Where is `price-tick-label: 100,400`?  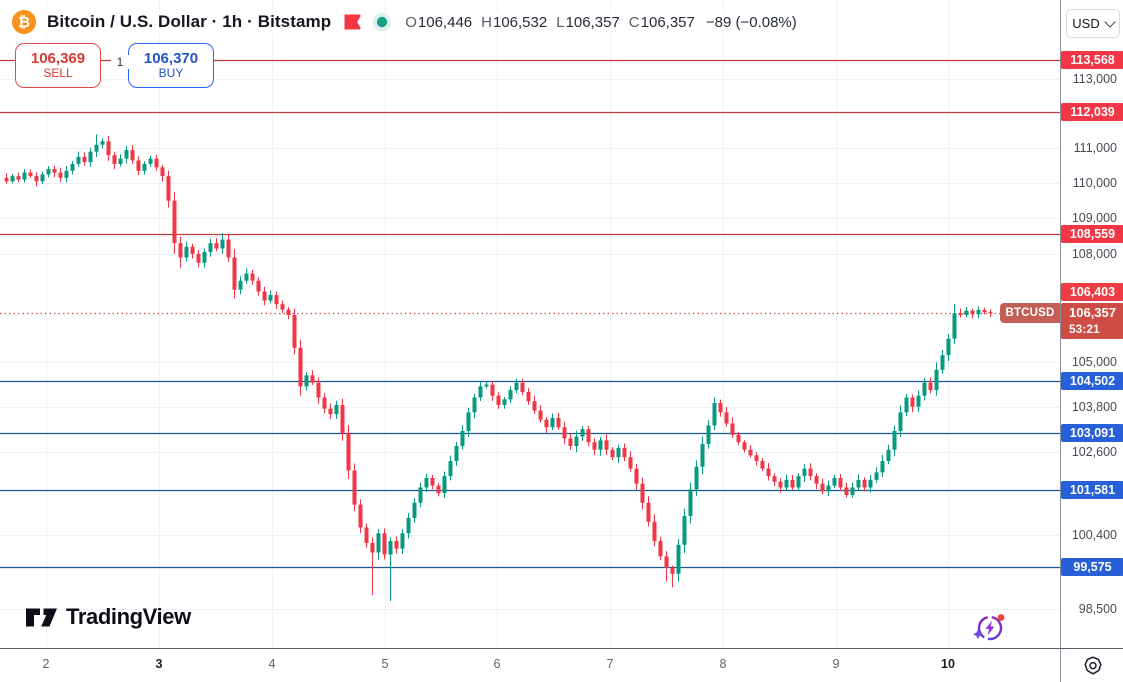 price-tick-label: 100,400 is located at coordinates (1094, 535).